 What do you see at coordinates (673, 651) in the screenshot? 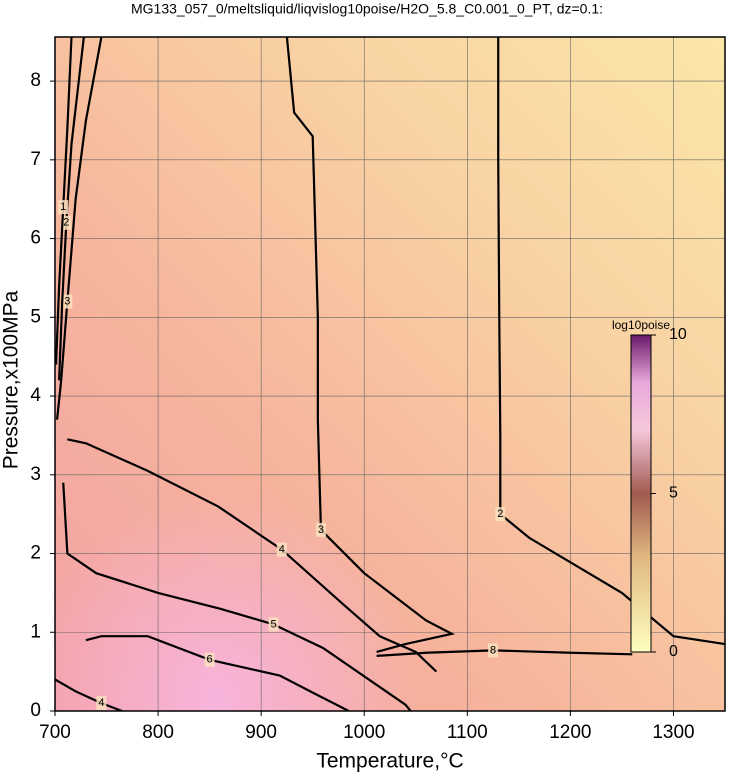
I see `colorbar-tick-label: 0` at bounding box center [673, 651].